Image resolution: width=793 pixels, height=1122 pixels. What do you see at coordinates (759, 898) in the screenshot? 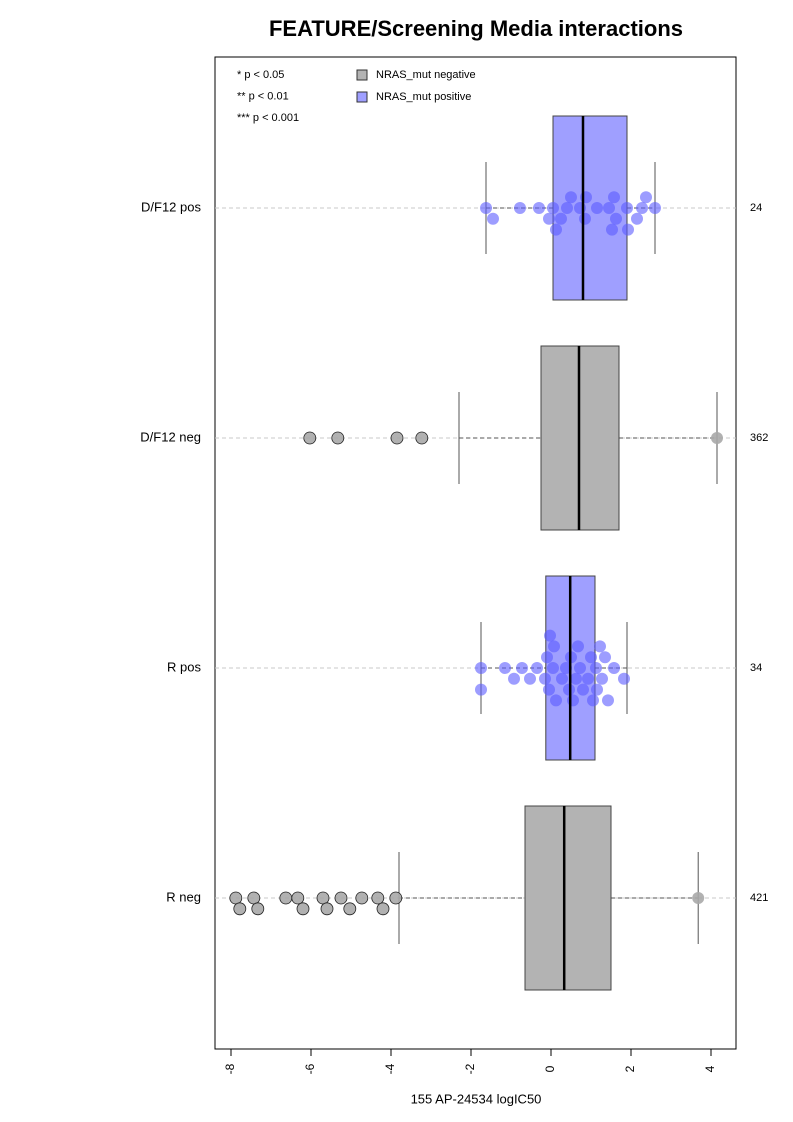
I see `count-label: 421` at bounding box center [759, 898].